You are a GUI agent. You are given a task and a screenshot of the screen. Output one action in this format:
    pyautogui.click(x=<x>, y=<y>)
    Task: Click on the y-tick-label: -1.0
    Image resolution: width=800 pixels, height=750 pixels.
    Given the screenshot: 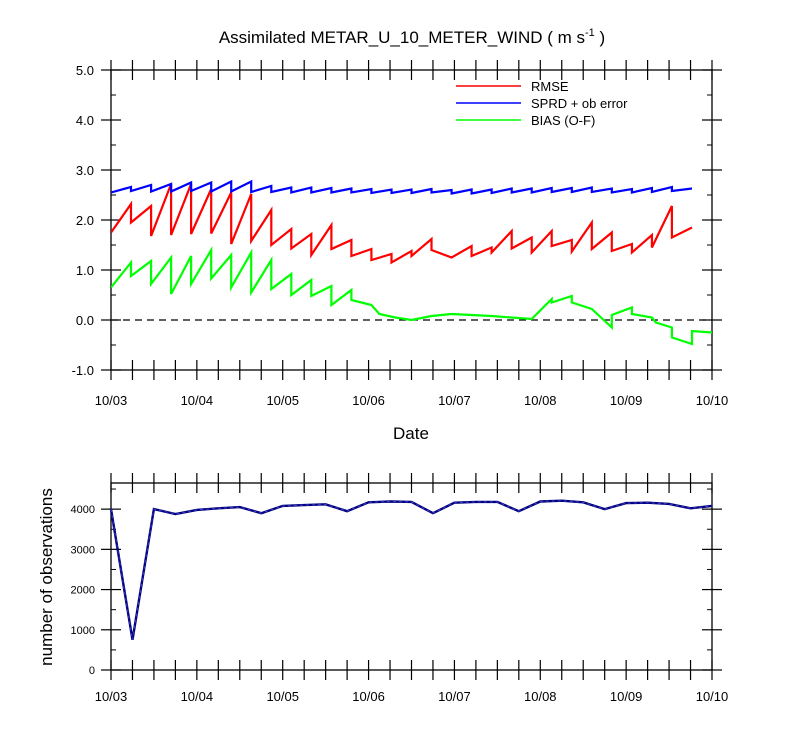 What is the action you would take?
    pyautogui.click(x=83, y=370)
    